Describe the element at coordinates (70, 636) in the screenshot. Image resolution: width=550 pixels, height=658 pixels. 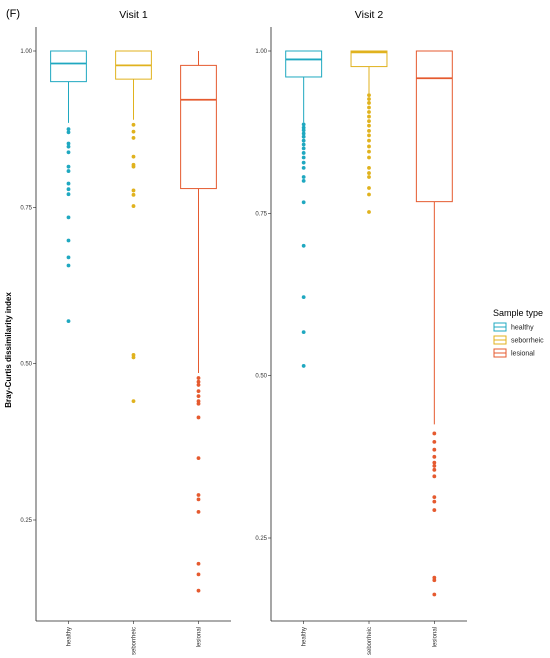
I see `x-tick-label: healthy` at that location.